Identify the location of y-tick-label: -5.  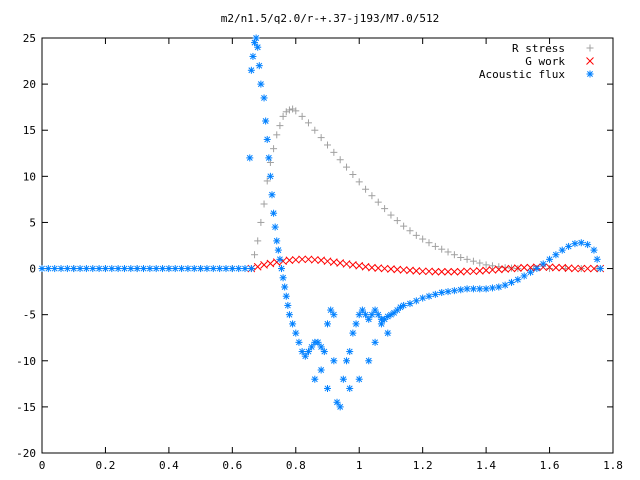
(29, 315).